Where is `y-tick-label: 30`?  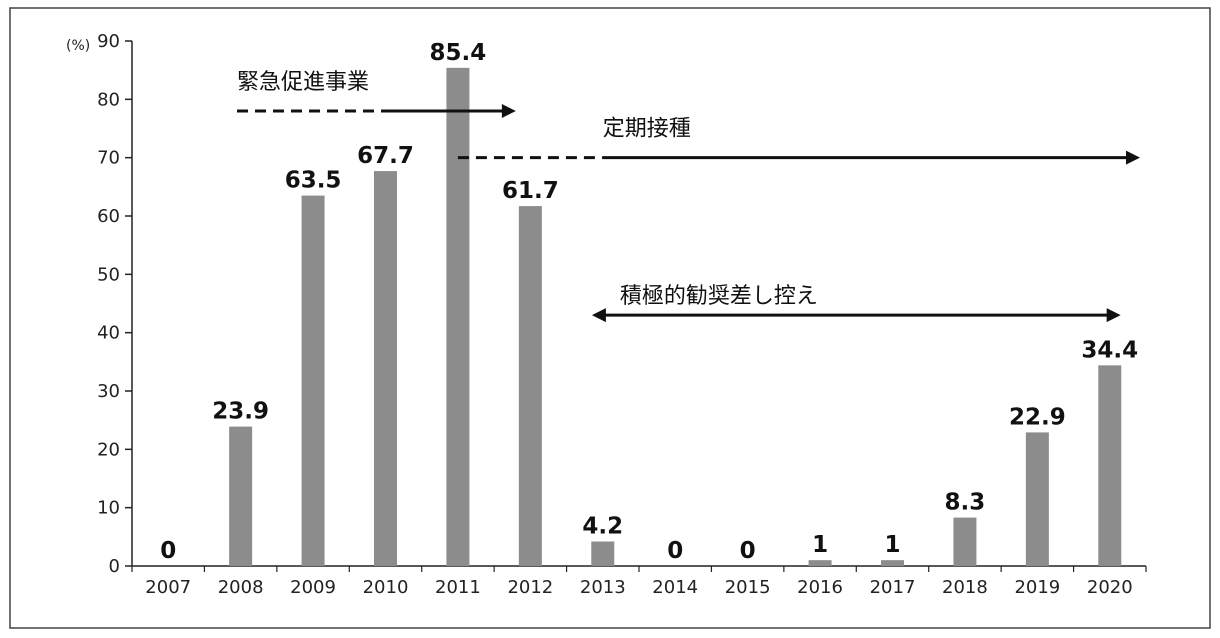
y-tick-label: 30 is located at coordinates (108, 391).